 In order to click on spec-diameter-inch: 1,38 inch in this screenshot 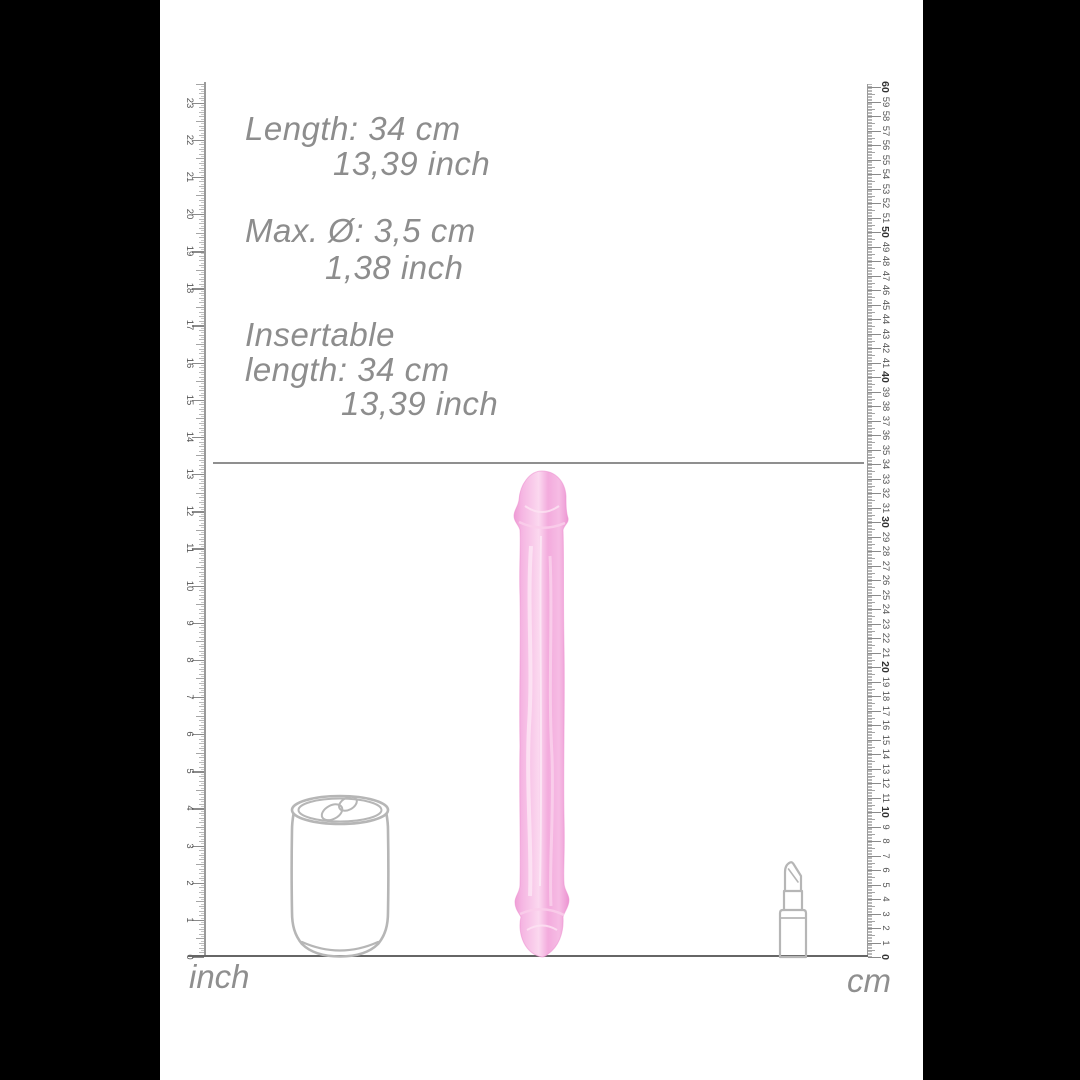, I will do `click(394, 267)`.